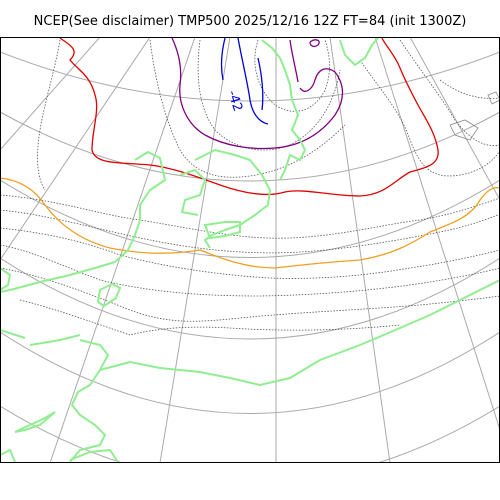  Describe the element at coordinates (193, 192) in the screenshot. I see `coast-fjords` at that location.